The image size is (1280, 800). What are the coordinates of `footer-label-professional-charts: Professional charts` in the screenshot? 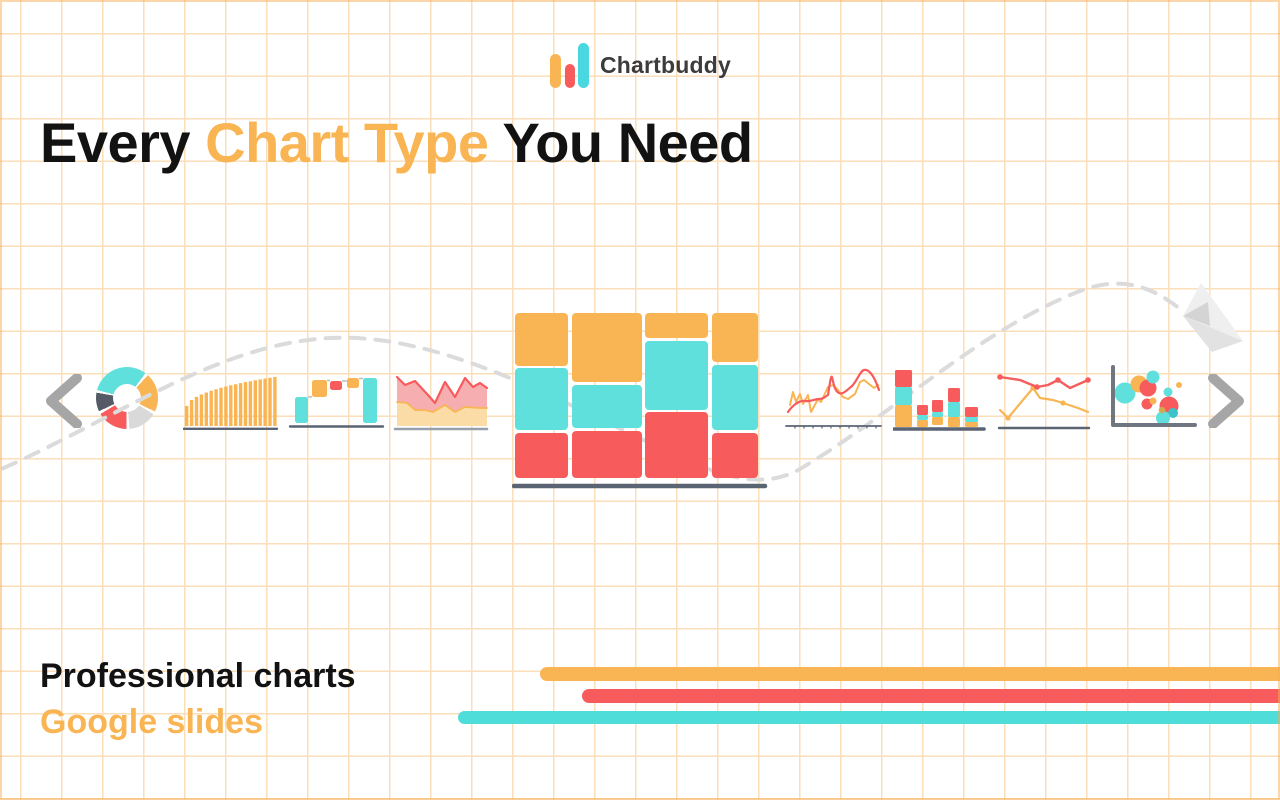 It's located at (198, 676).